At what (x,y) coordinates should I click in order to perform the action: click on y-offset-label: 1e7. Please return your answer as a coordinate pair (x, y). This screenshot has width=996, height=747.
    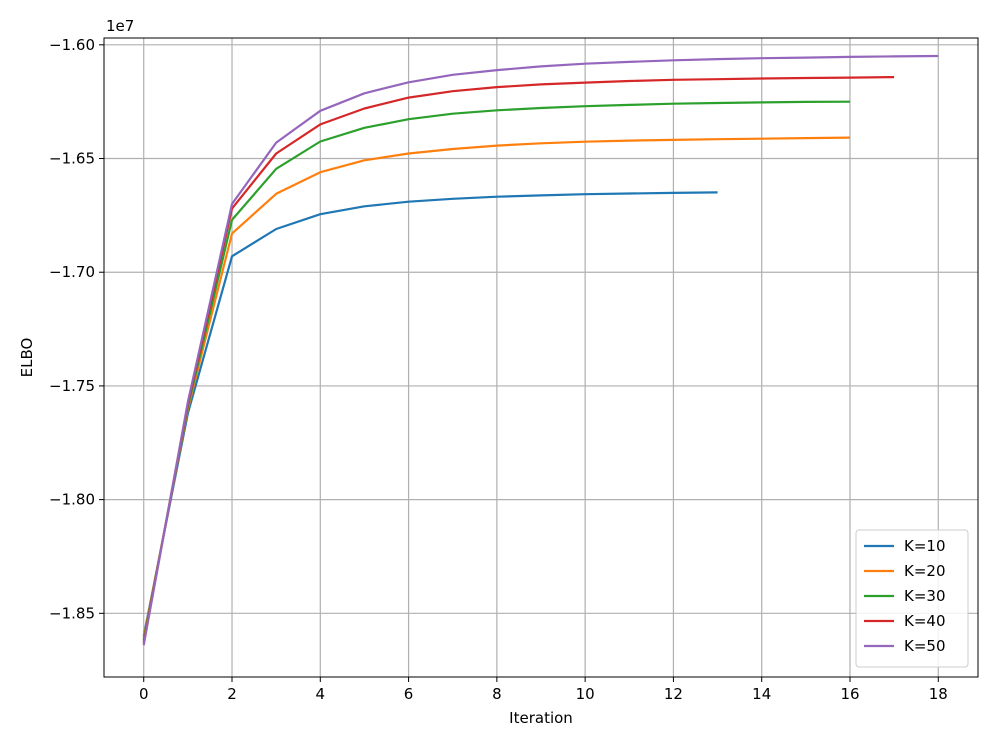
    Looking at the image, I should click on (120, 26).